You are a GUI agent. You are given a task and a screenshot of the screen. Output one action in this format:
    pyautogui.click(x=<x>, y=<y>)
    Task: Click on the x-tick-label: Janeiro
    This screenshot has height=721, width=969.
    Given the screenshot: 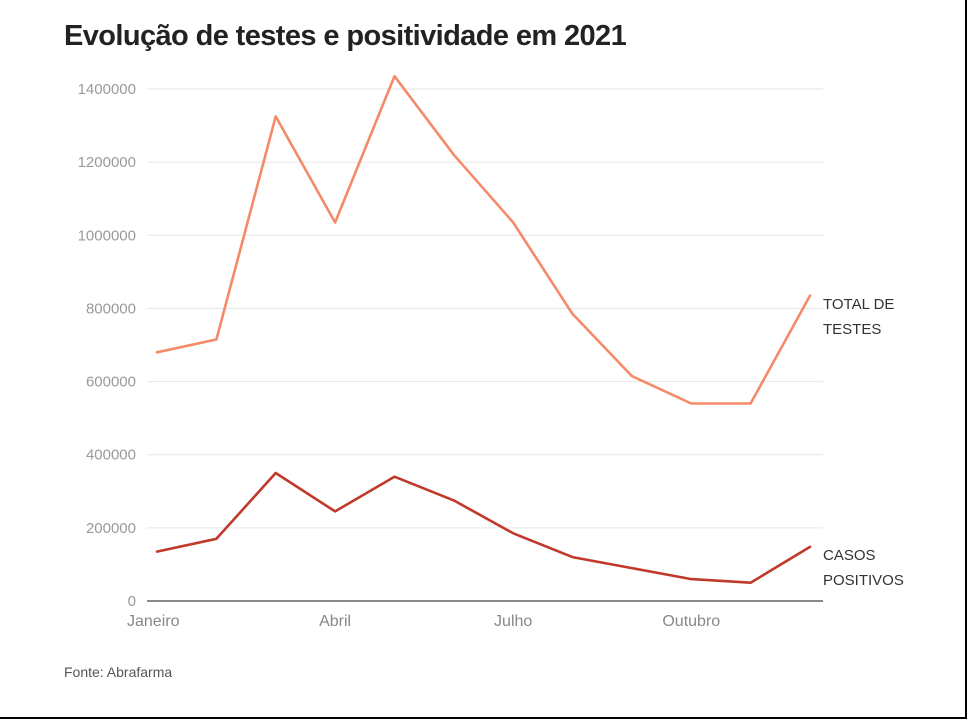 What is the action you would take?
    pyautogui.click(x=153, y=621)
    